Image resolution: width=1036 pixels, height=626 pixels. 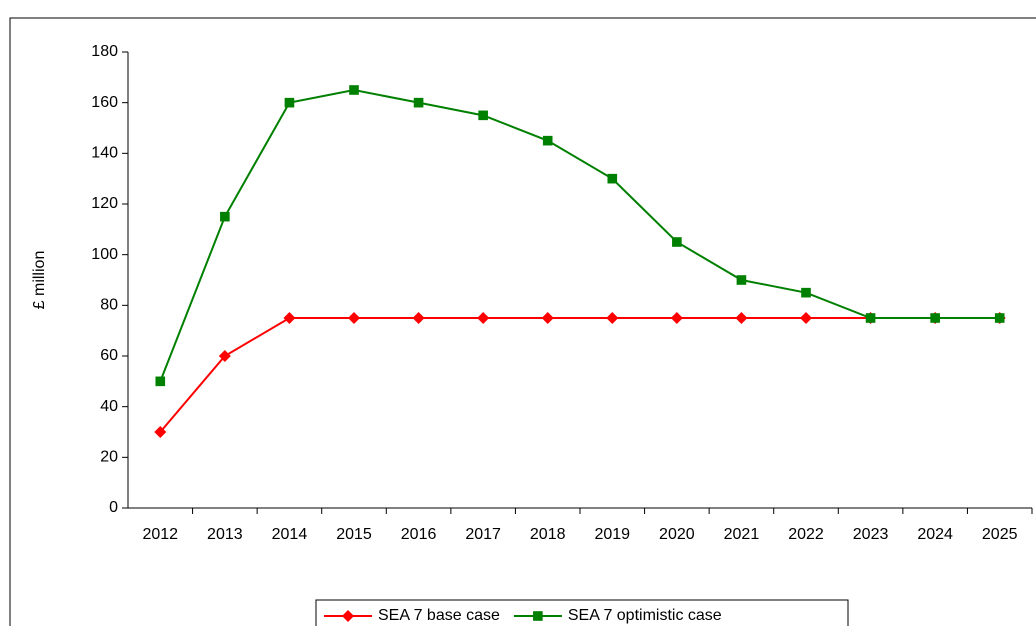 What do you see at coordinates (113, 507) in the screenshot?
I see `y-tick-label: 0` at bounding box center [113, 507].